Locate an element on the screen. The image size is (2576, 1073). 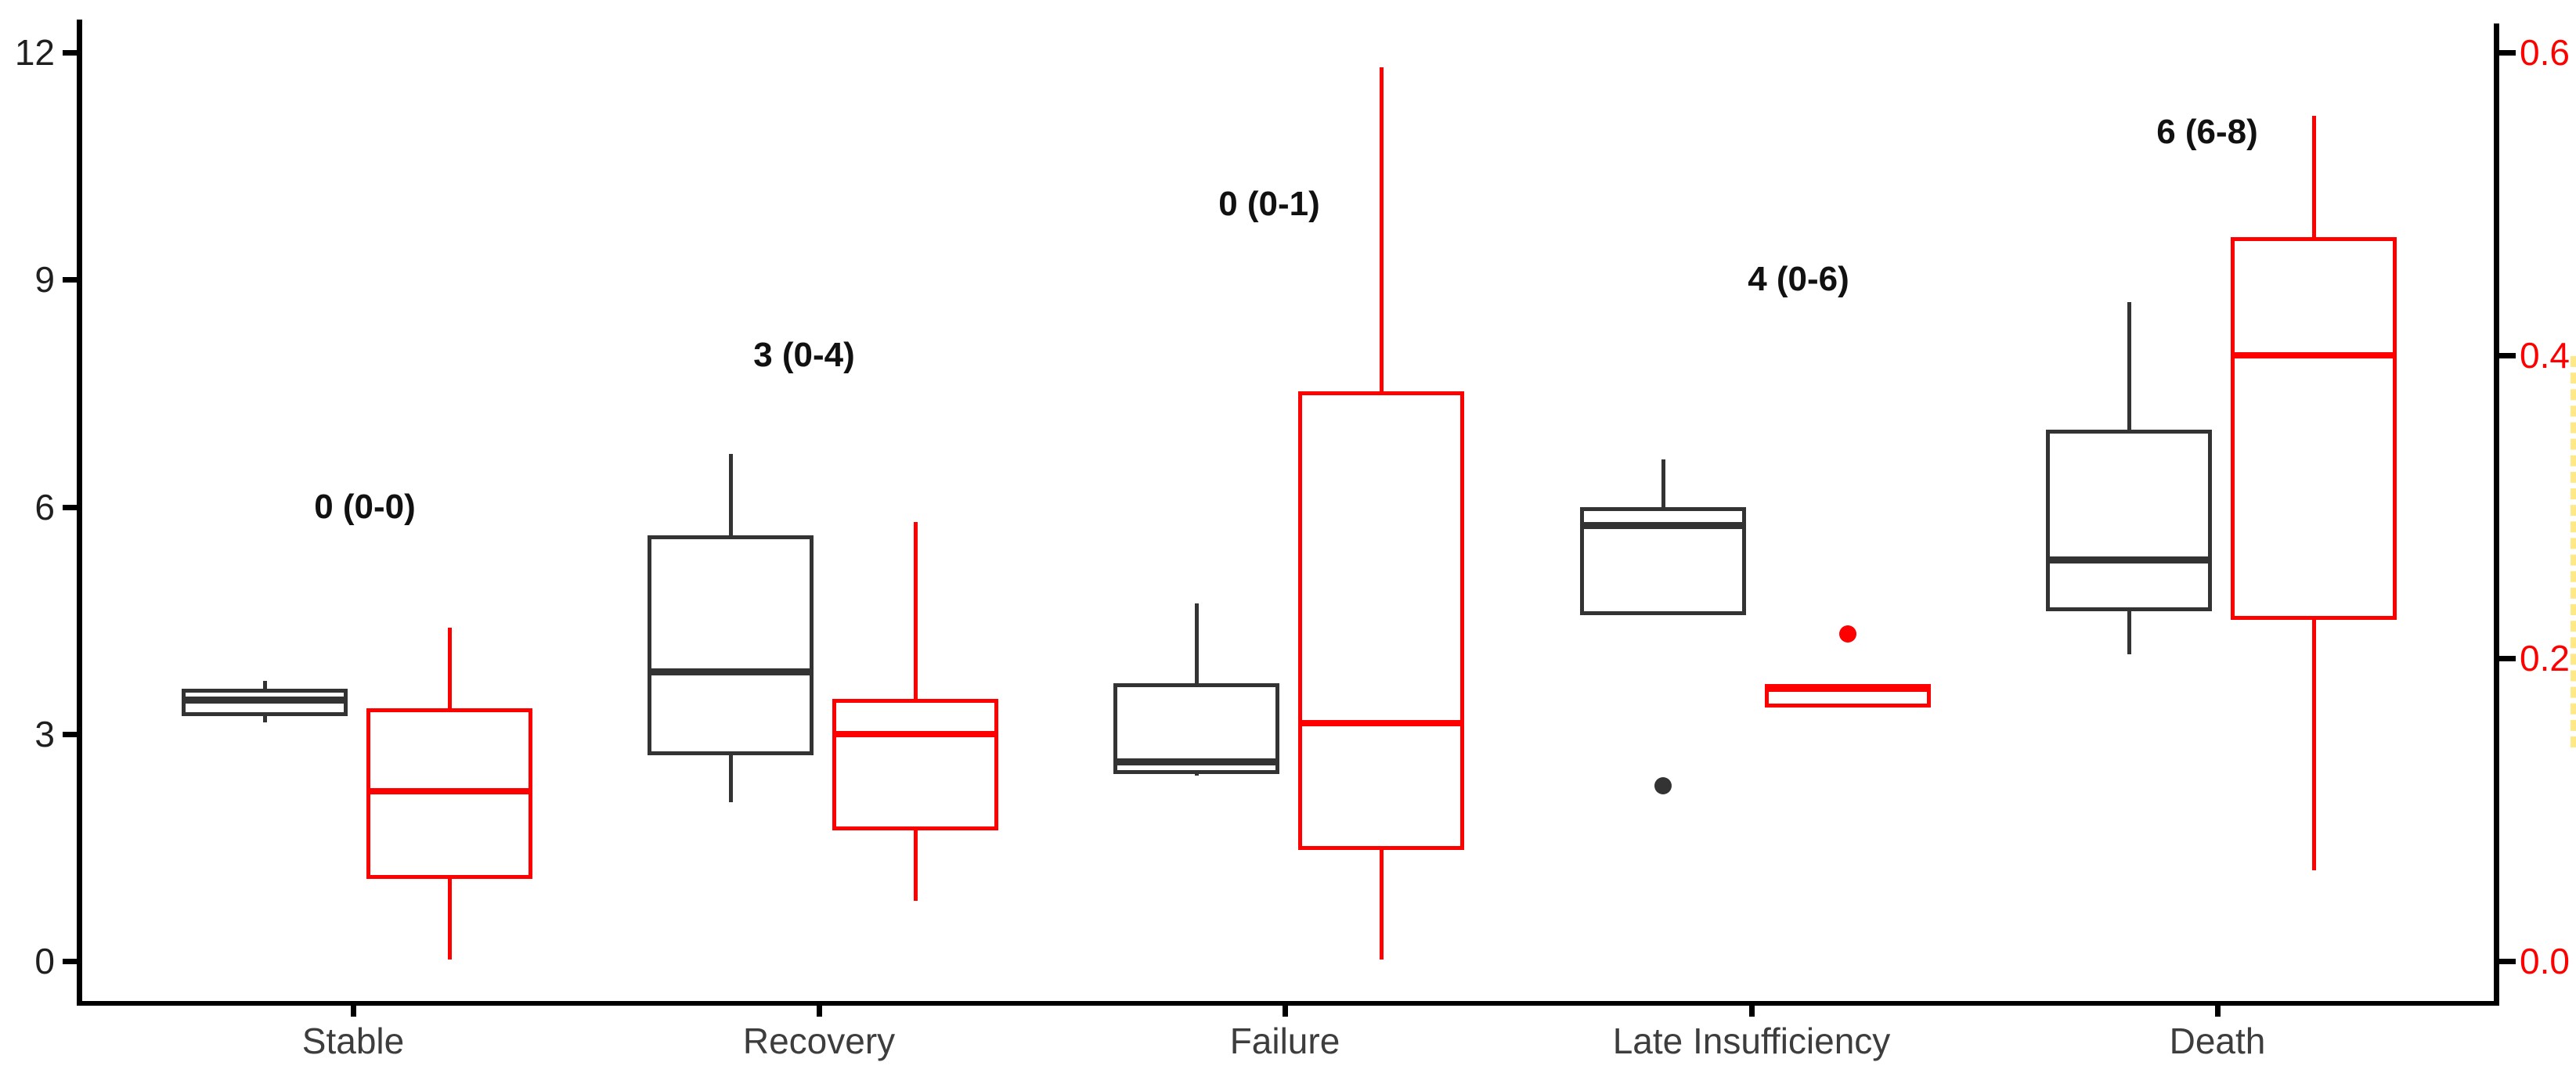
right-axis-tick-label: 0.6 is located at coordinates (2545, 52).